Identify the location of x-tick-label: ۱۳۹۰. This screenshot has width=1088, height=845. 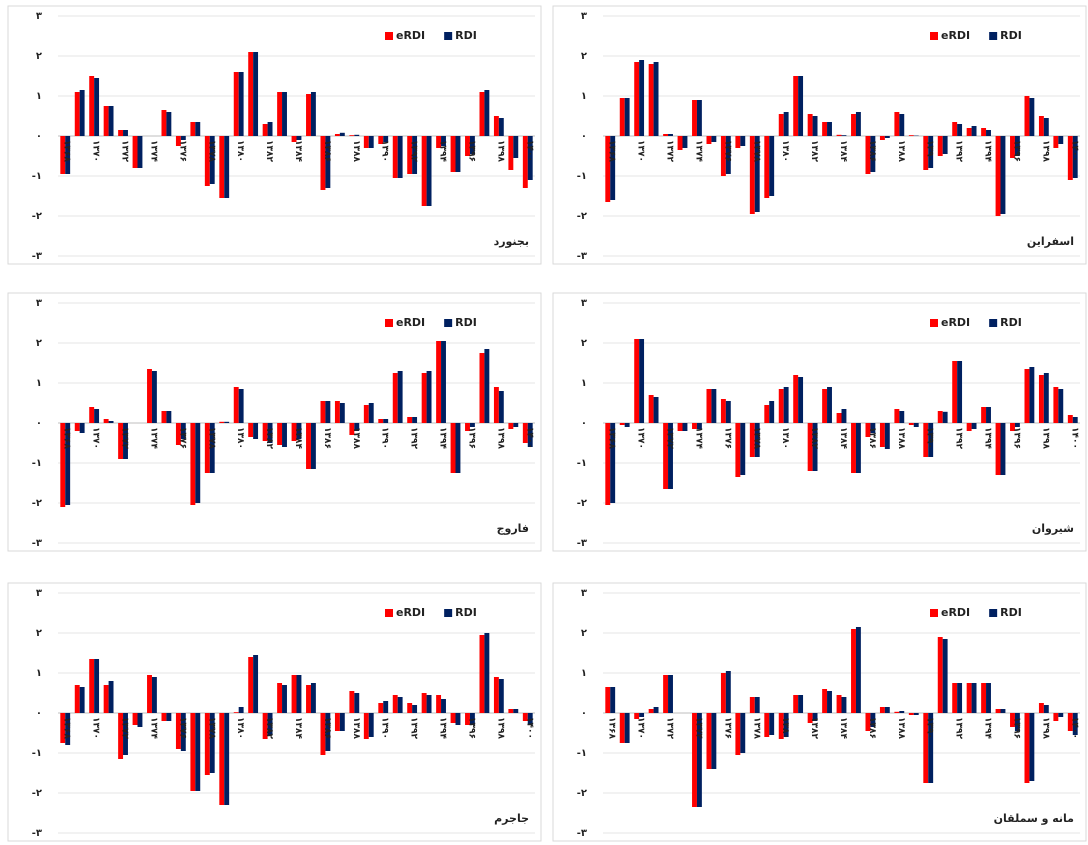
(930, 438).